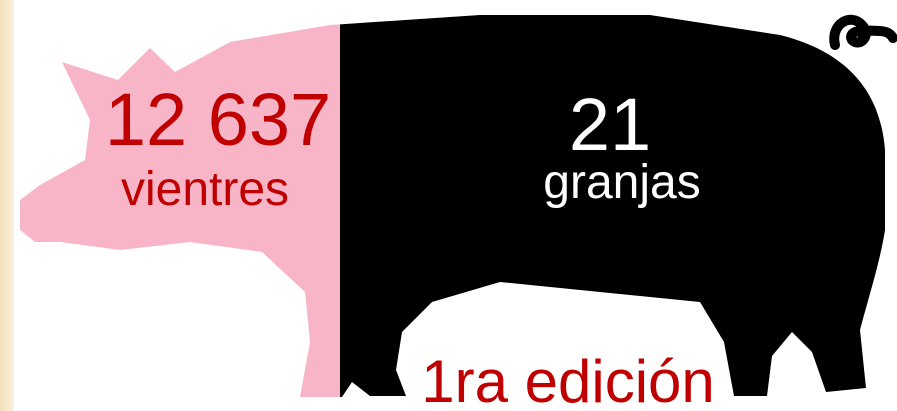 The width and height of the screenshot is (897, 411). Describe the element at coordinates (218, 119) in the screenshot. I see `stat-value: 12 637` at that location.